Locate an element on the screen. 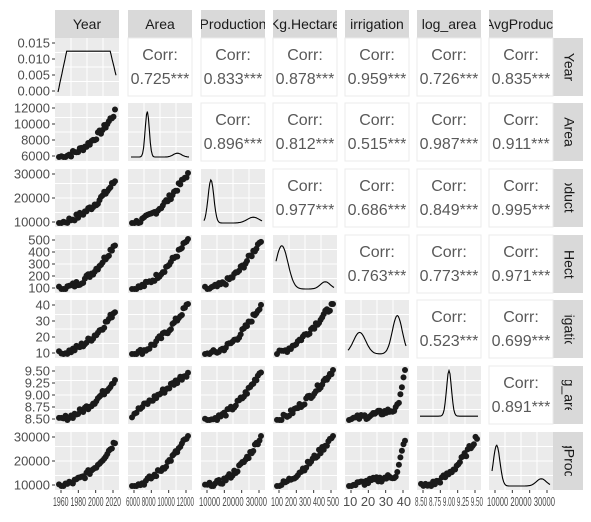 The image size is (591, 522). strip-top-label: Kg.Hectare is located at coordinates (305, 24).